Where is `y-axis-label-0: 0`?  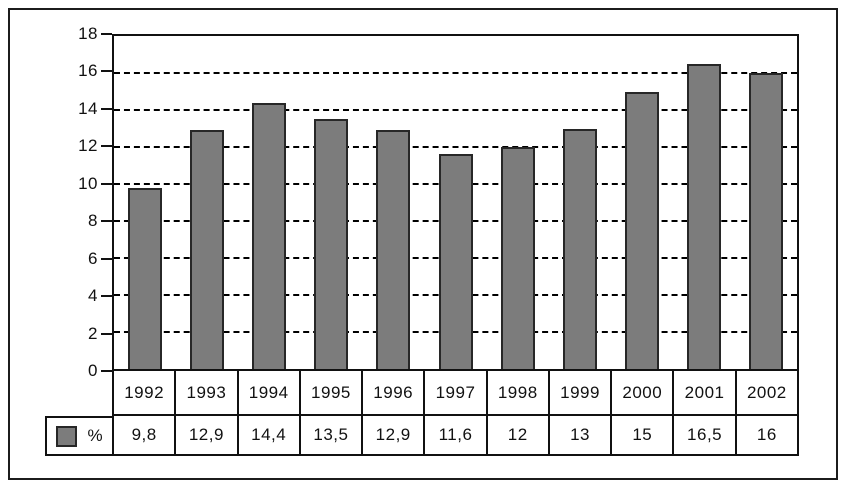
y-axis-label-0: 0 is located at coordinates (93, 370).